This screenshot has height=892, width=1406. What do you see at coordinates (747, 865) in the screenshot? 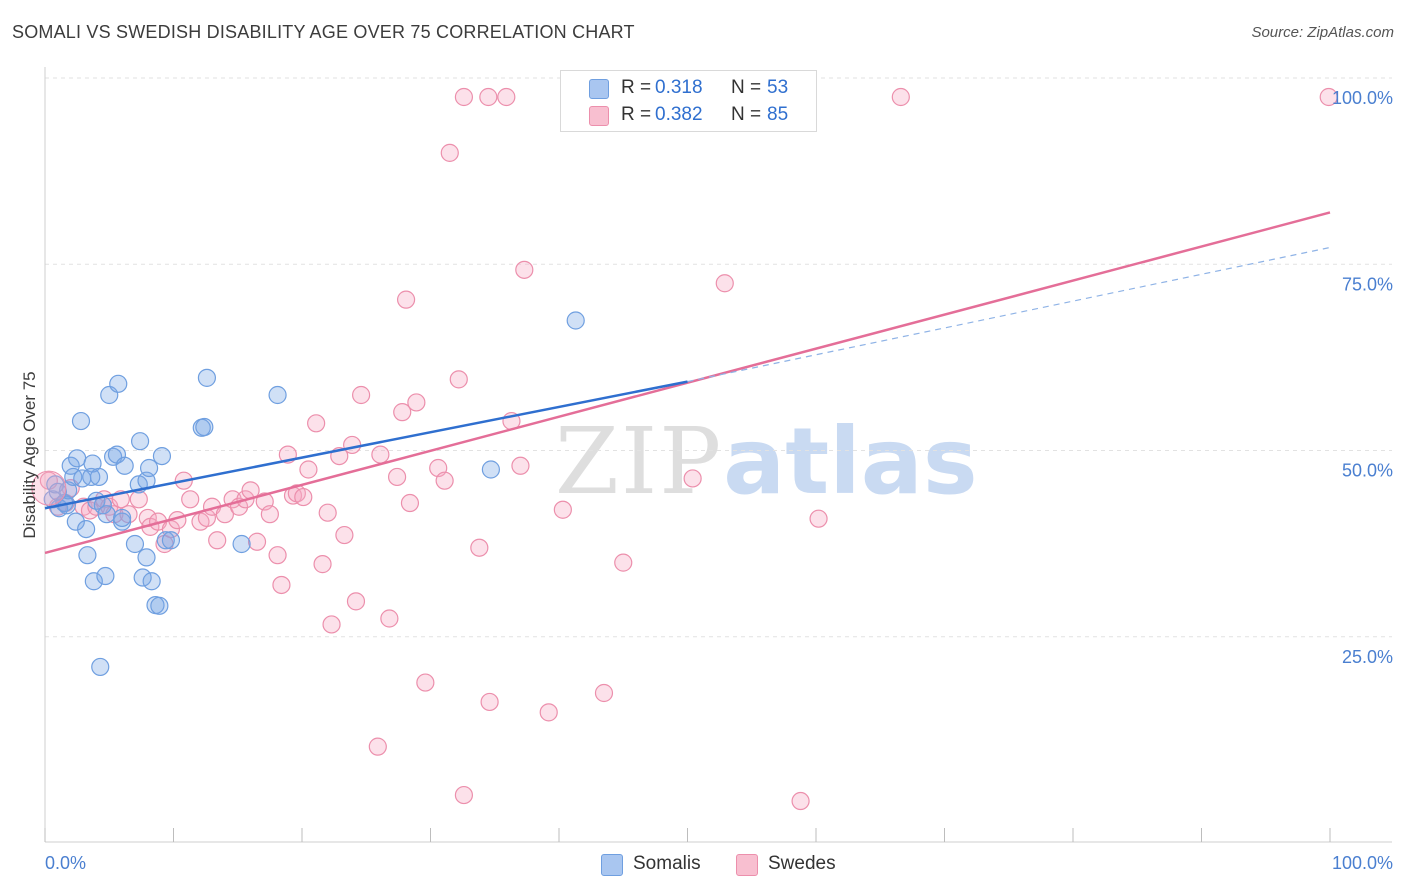
I see `bottom-legend-swatch-swedes` at bounding box center [747, 865].